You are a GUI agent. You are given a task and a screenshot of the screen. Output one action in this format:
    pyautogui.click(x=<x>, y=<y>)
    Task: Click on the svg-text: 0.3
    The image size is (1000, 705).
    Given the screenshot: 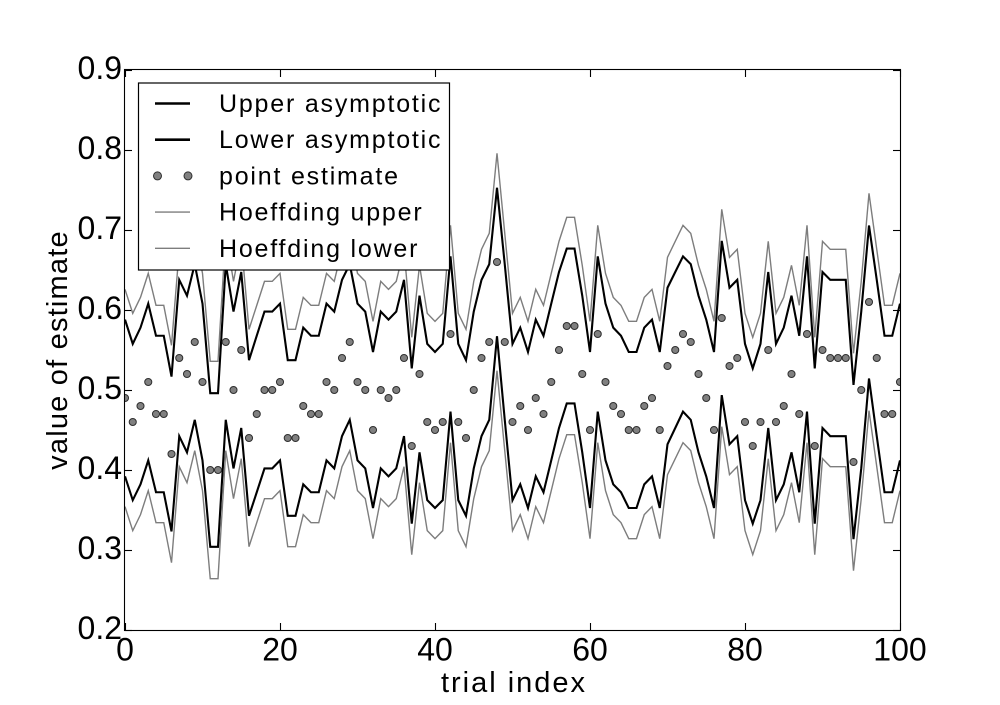 What is the action you would take?
    pyautogui.click(x=100, y=548)
    